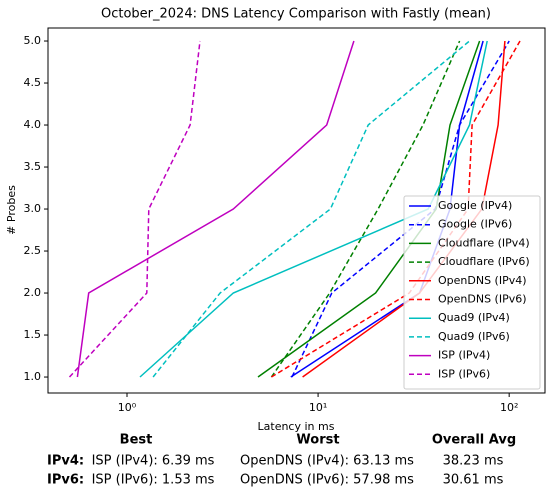  What do you see at coordinates (127, 407) in the screenshot?
I see `x-tick-label: 10⁰` at bounding box center [127, 407].